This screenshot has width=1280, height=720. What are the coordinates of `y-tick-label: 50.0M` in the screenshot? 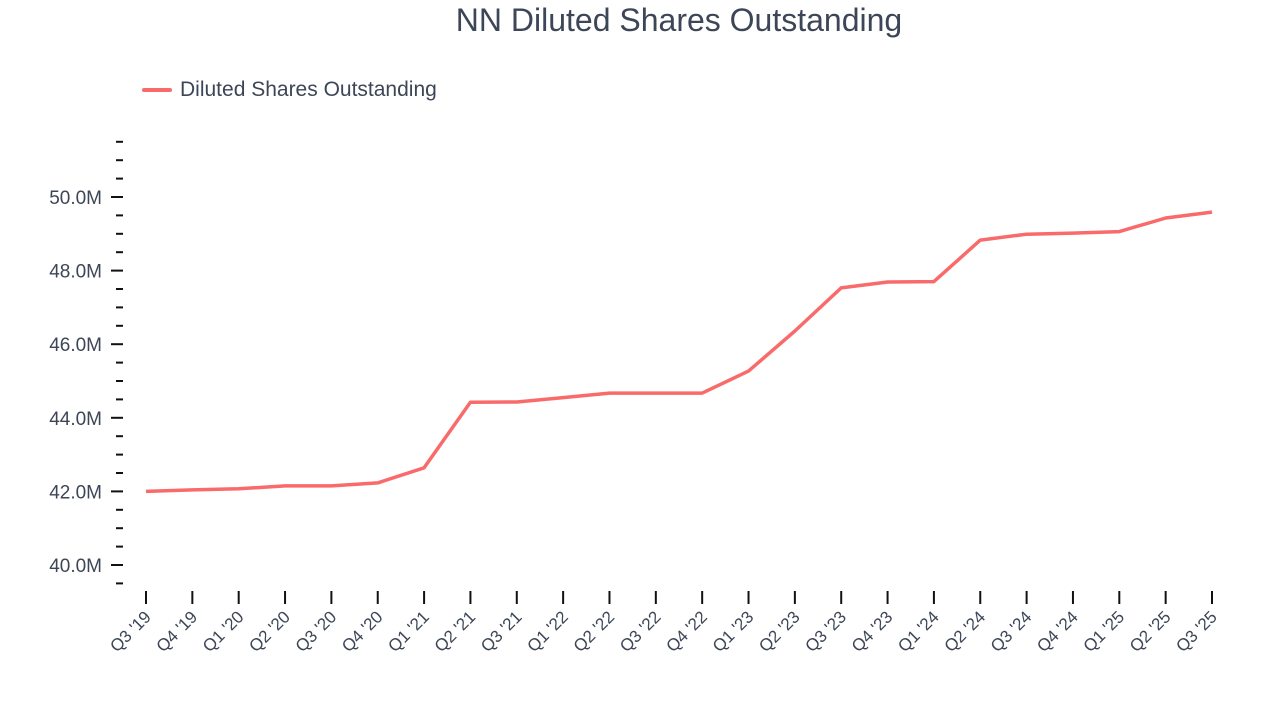 It's located at (75, 198).